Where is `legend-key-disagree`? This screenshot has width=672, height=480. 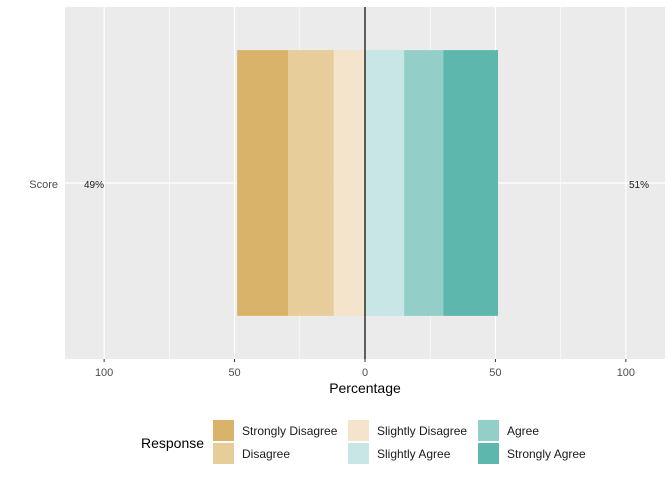 legend-key-disagree is located at coordinates (223, 453).